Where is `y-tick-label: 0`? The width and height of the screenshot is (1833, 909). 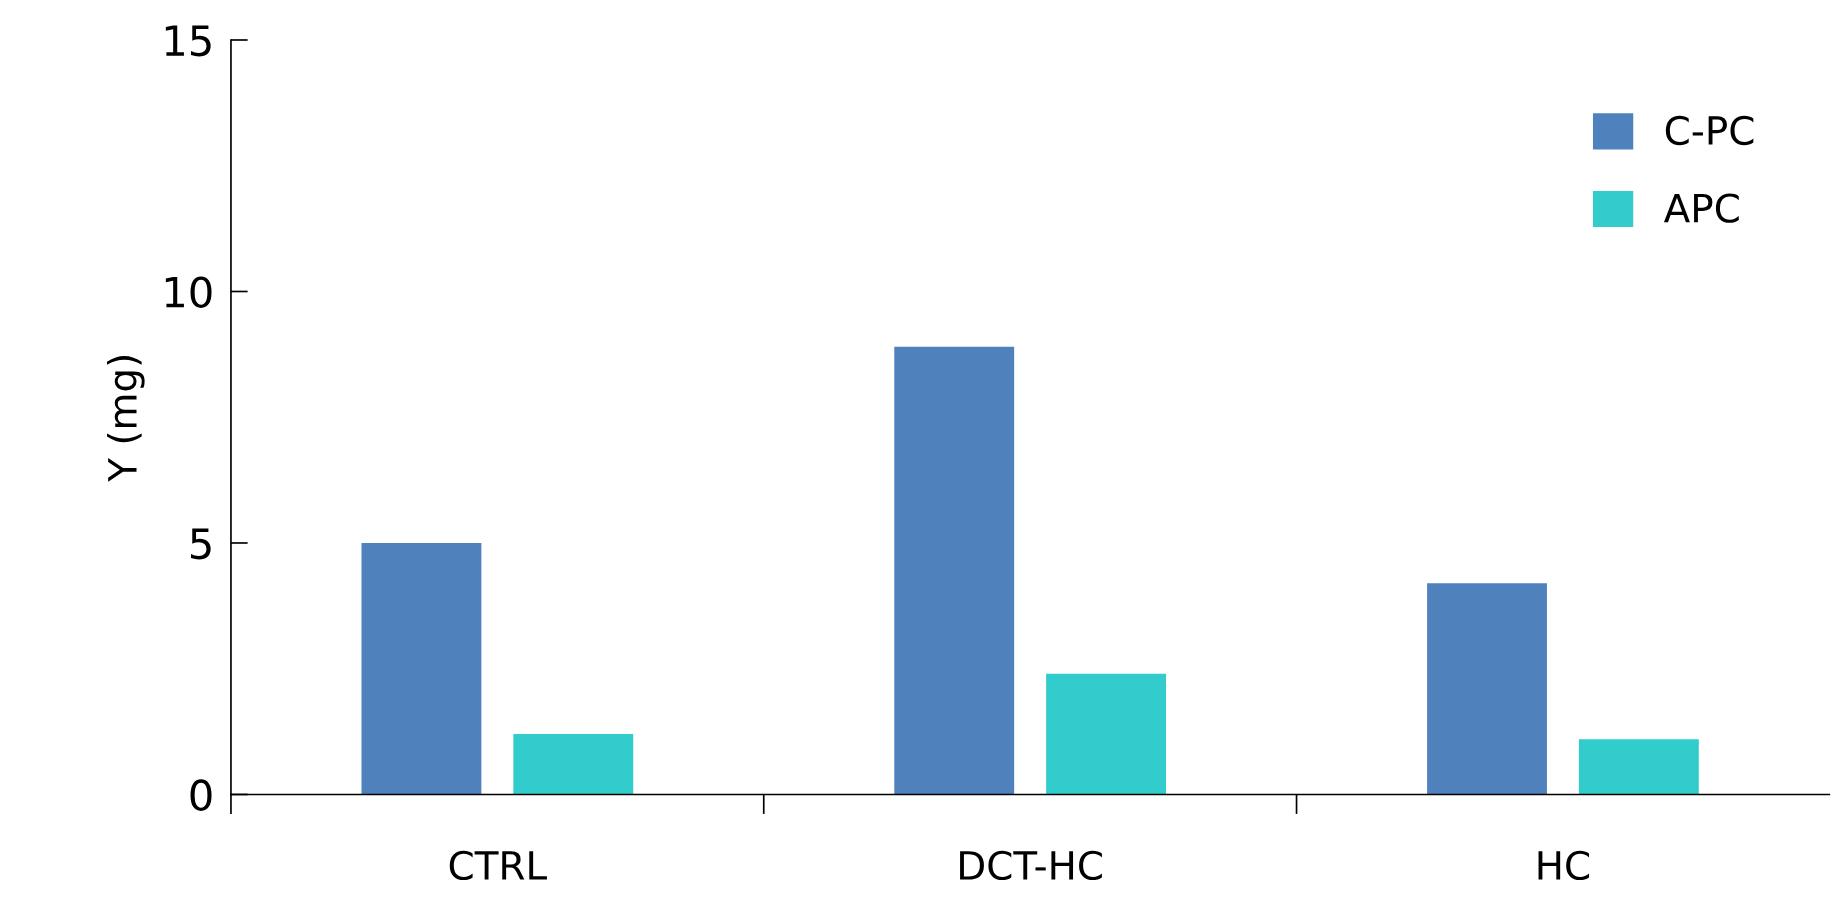 y-tick-label: 0 is located at coordinates (201, 795).